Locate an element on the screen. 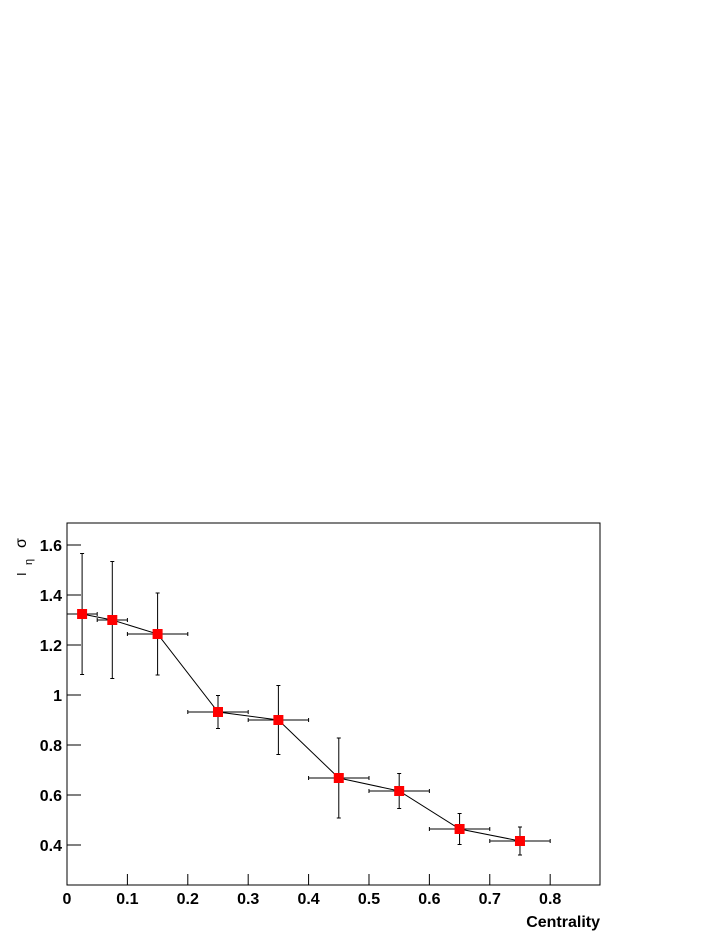 The height and width of the screenshot is (936, 720). x-tick-label: 0.3 is located at coordinates (248, 899).